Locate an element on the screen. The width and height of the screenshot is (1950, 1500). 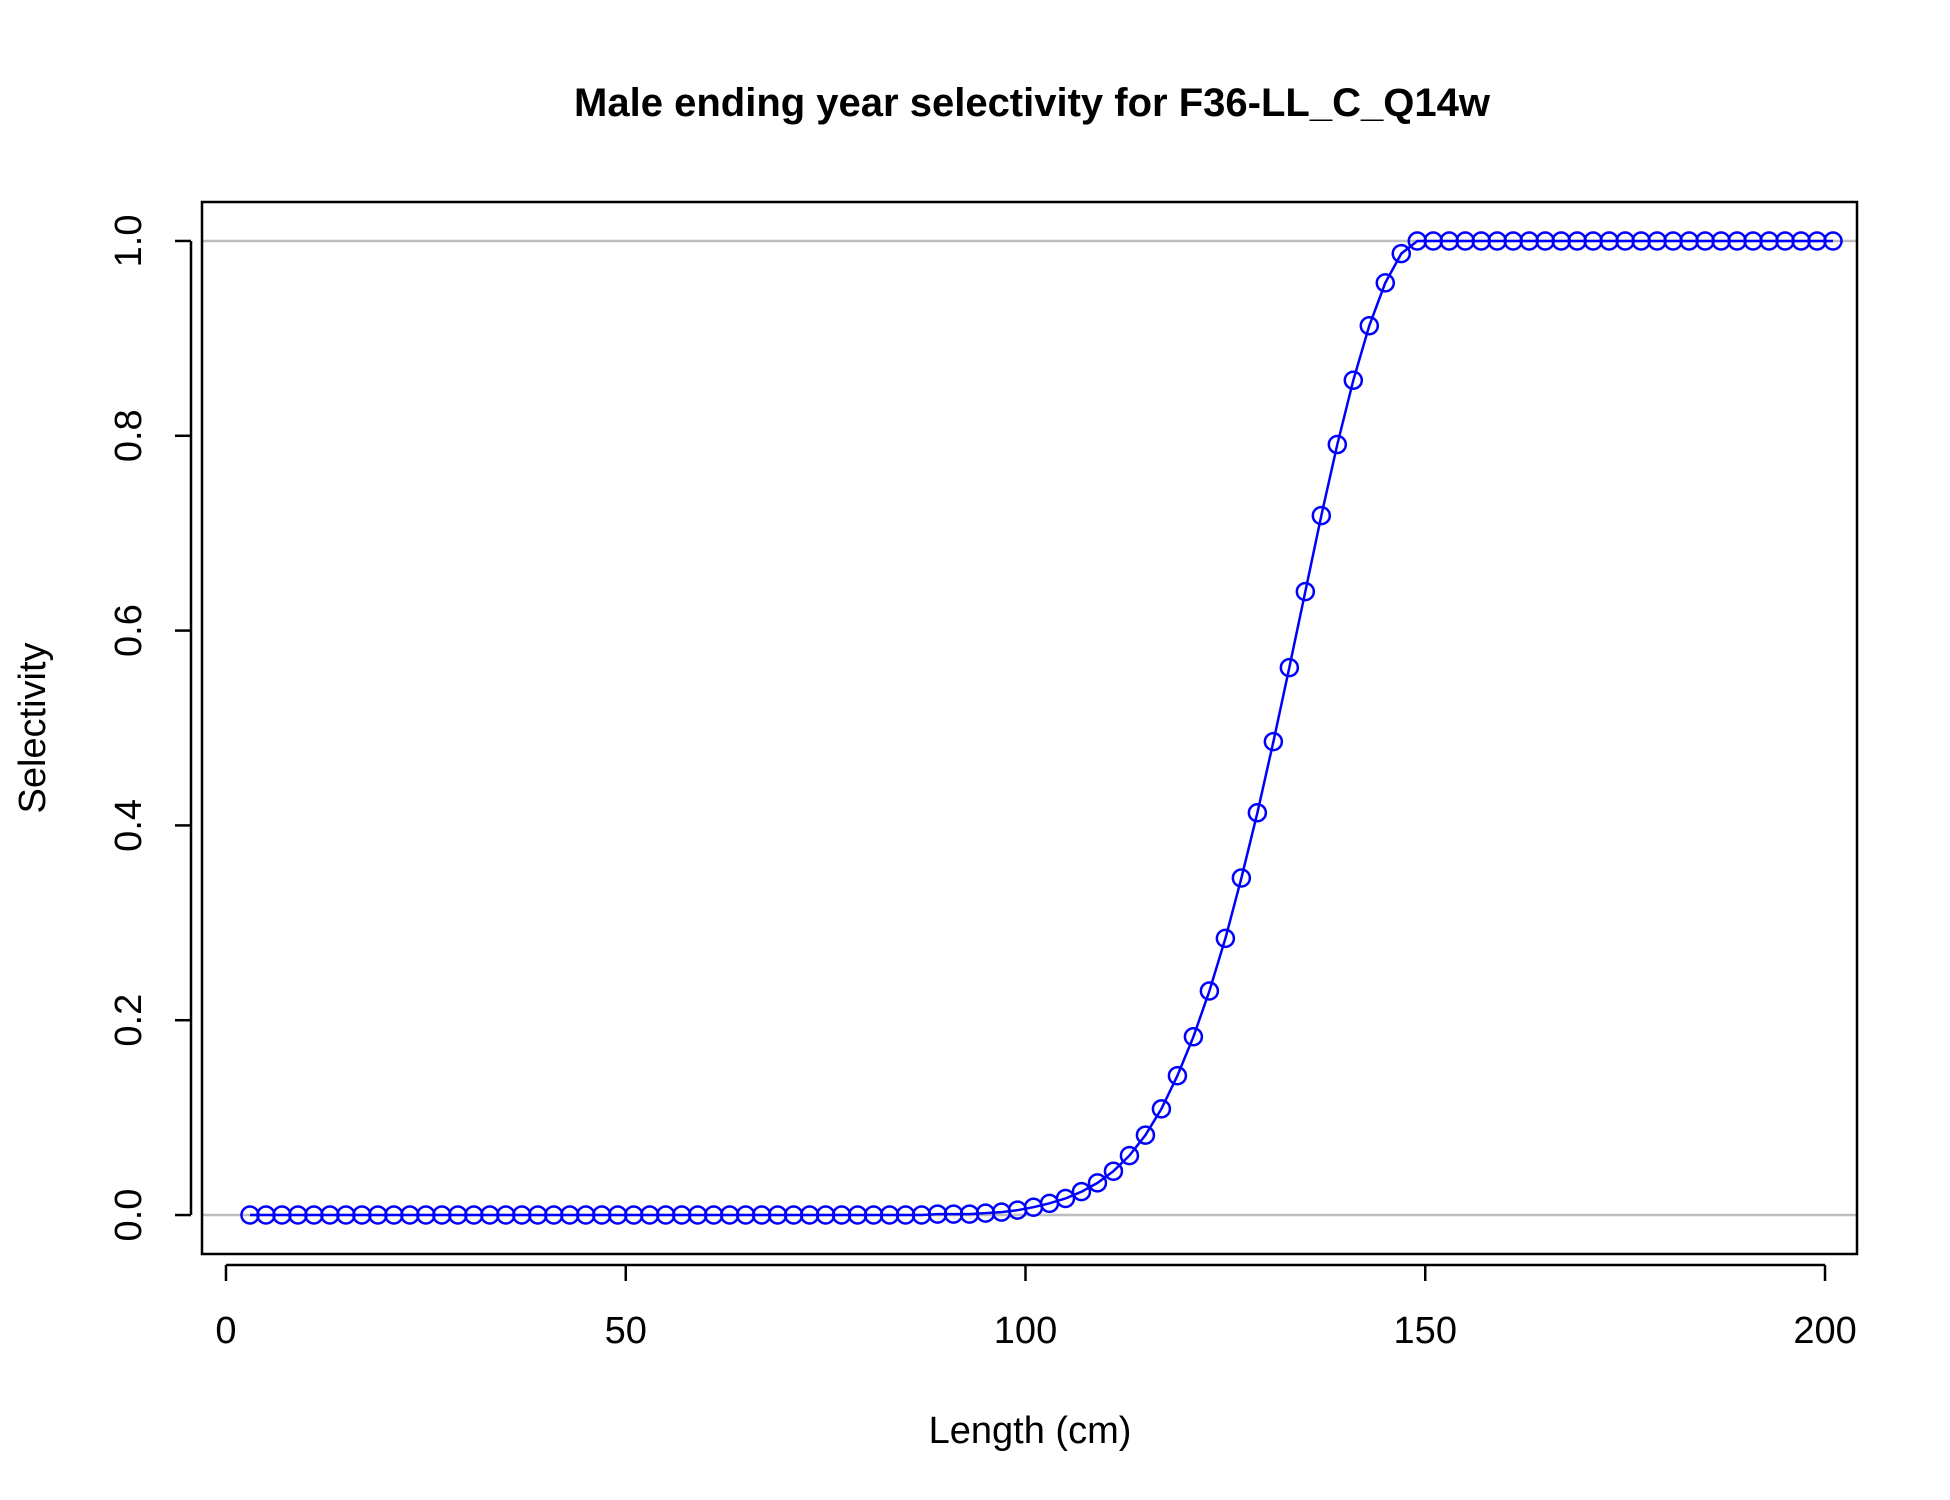
x-axis: 0 50 100 150 200 is located at coordinates (1036, 1307).